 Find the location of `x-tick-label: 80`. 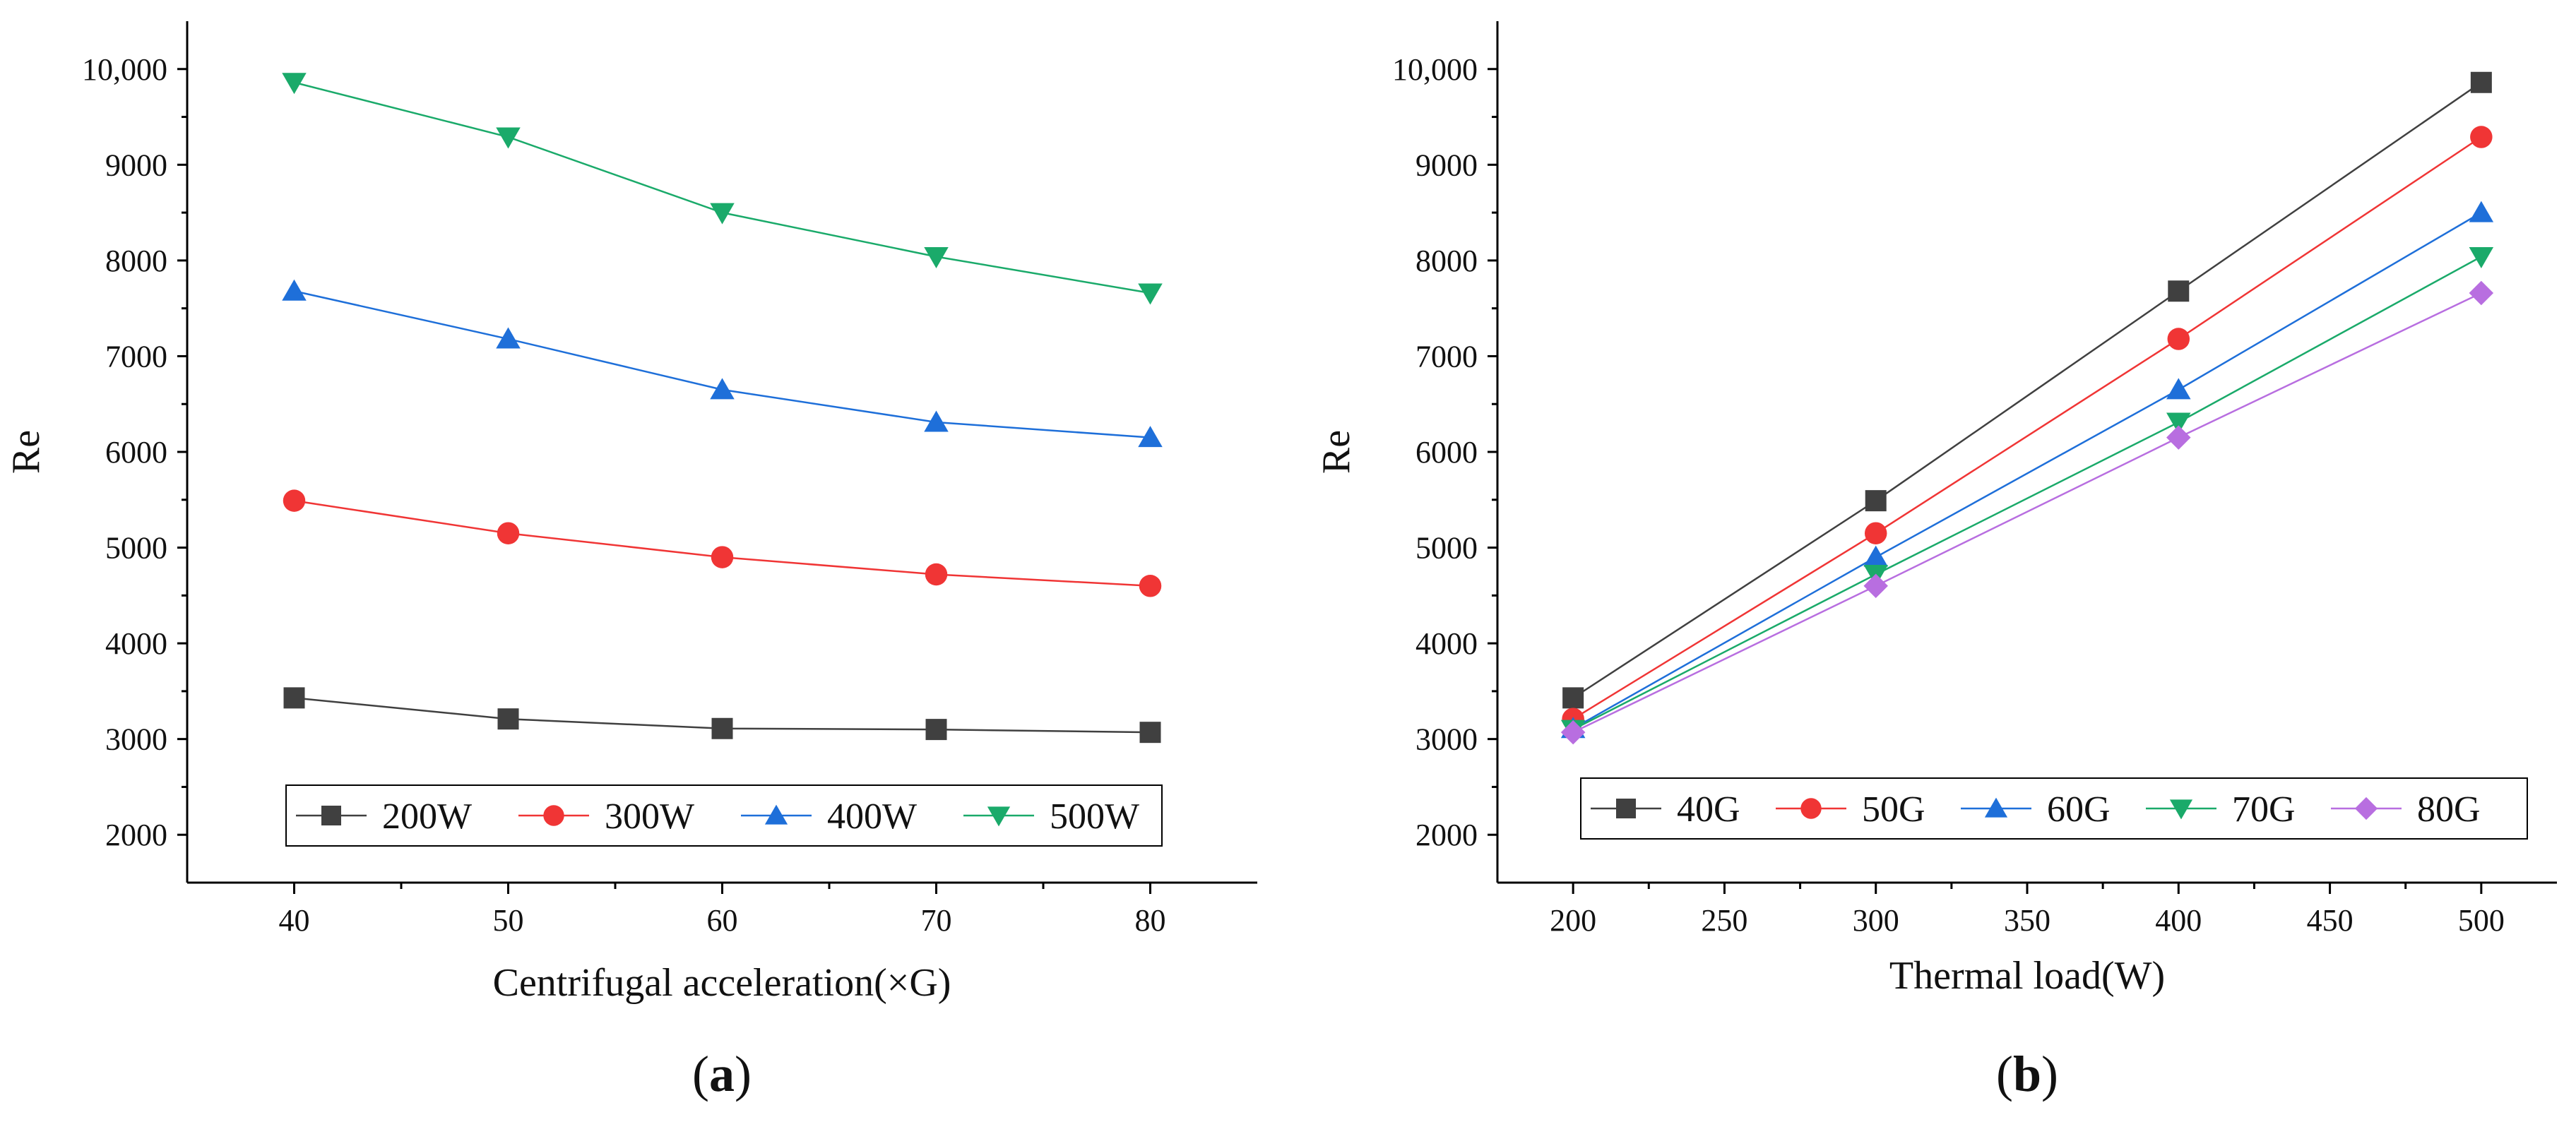

x-tick-label: 80 is located at coordinates (1150, 920).